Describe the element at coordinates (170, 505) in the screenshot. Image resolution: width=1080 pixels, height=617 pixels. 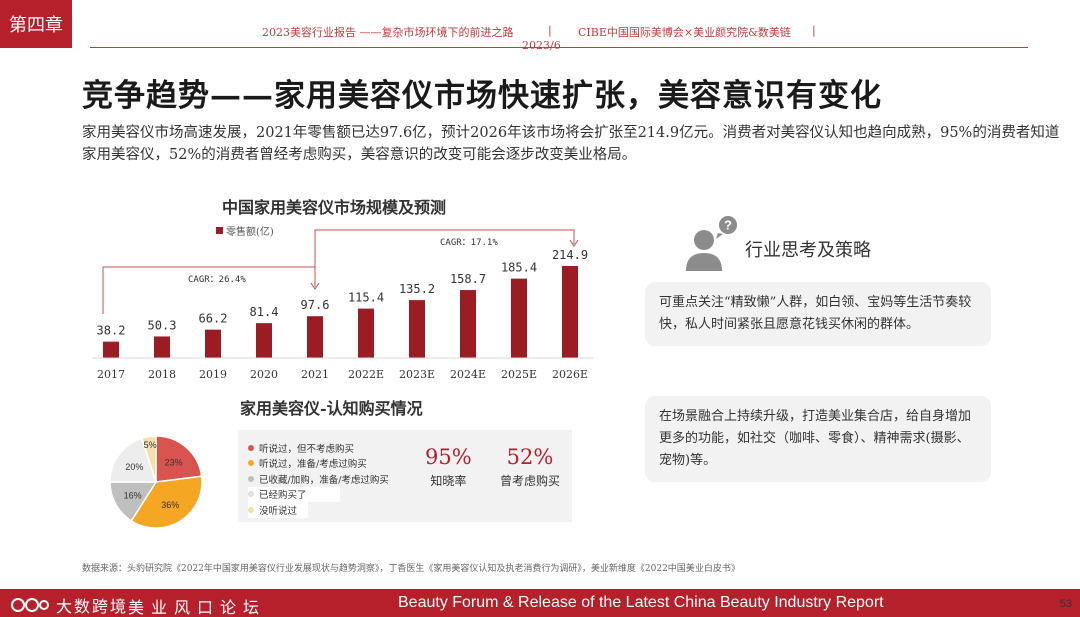
I see `pie-slice-label: 36%` at that location.